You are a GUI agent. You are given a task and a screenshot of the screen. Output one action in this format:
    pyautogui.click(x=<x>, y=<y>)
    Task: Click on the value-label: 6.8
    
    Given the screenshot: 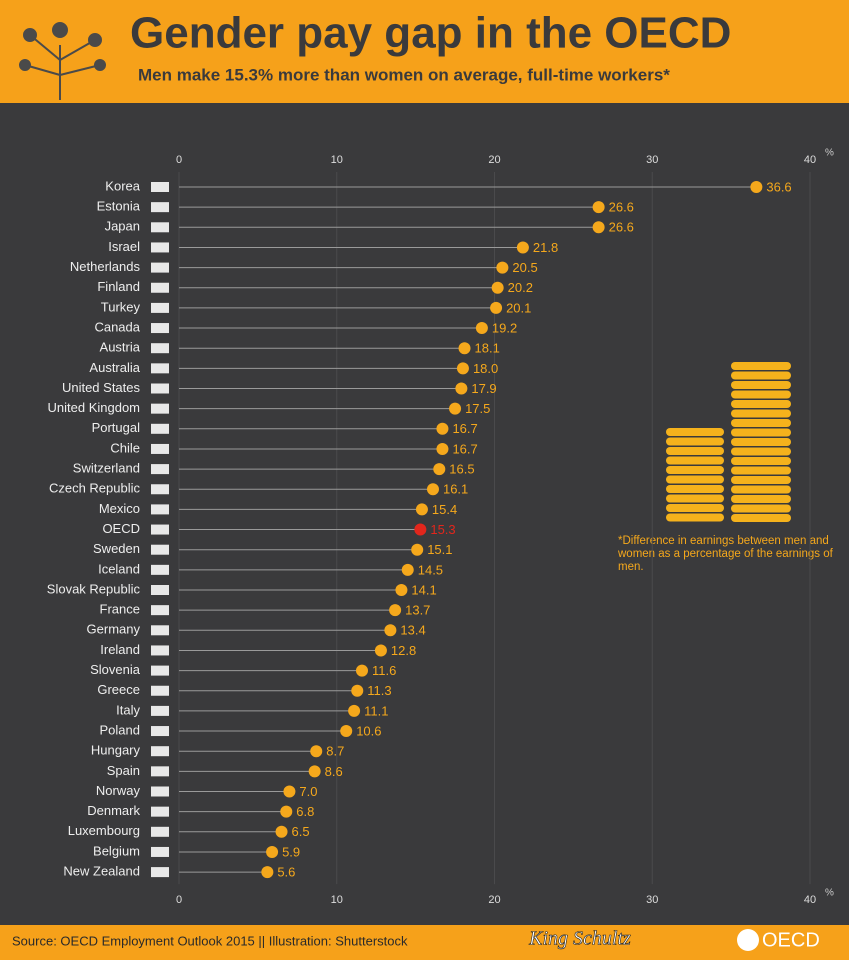 What is the action you would take?
    pyautogui.click(x=305, y=811)
    